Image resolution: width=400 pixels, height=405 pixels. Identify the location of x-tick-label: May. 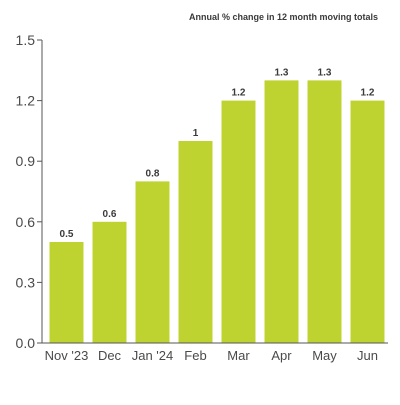
(324, 355).